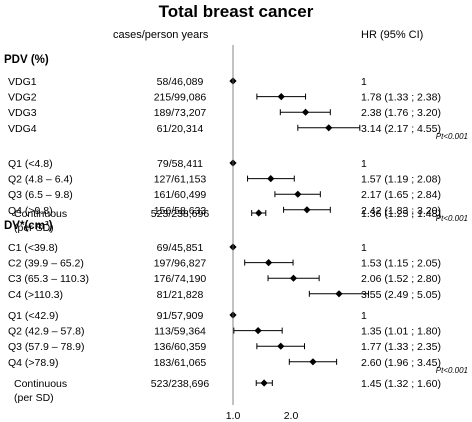  I want to click on hr-value: 2.06 (1.52 ; 2.80), so click(401, 279).